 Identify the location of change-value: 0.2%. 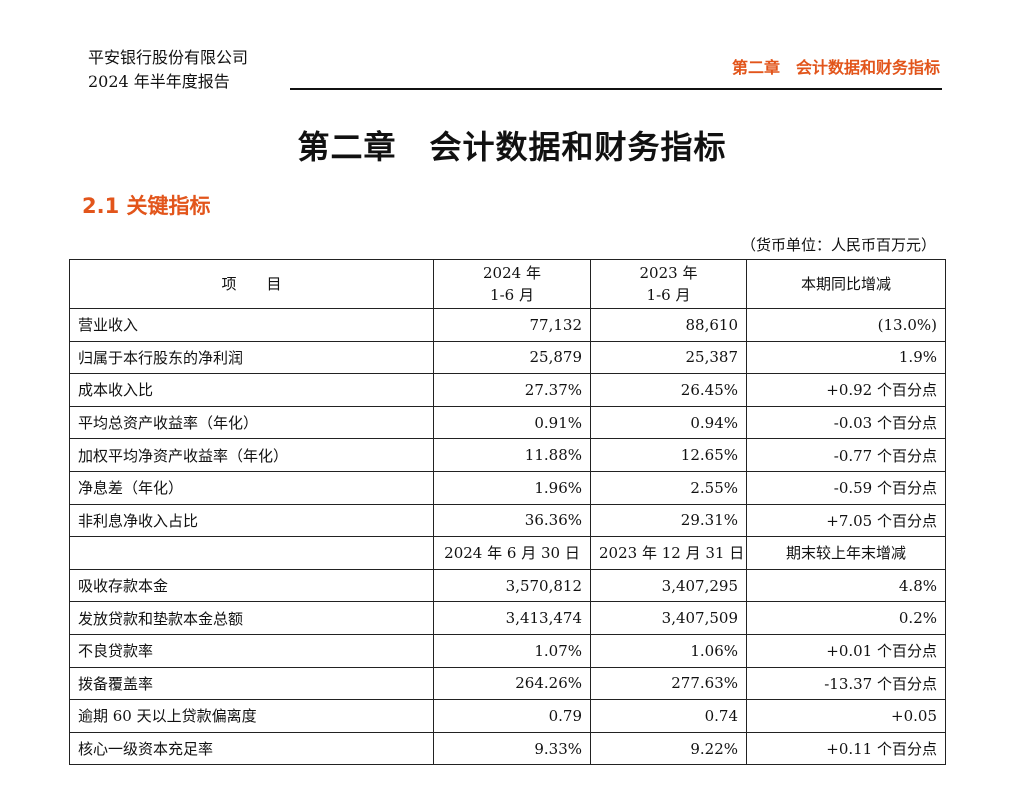
(846, 618).